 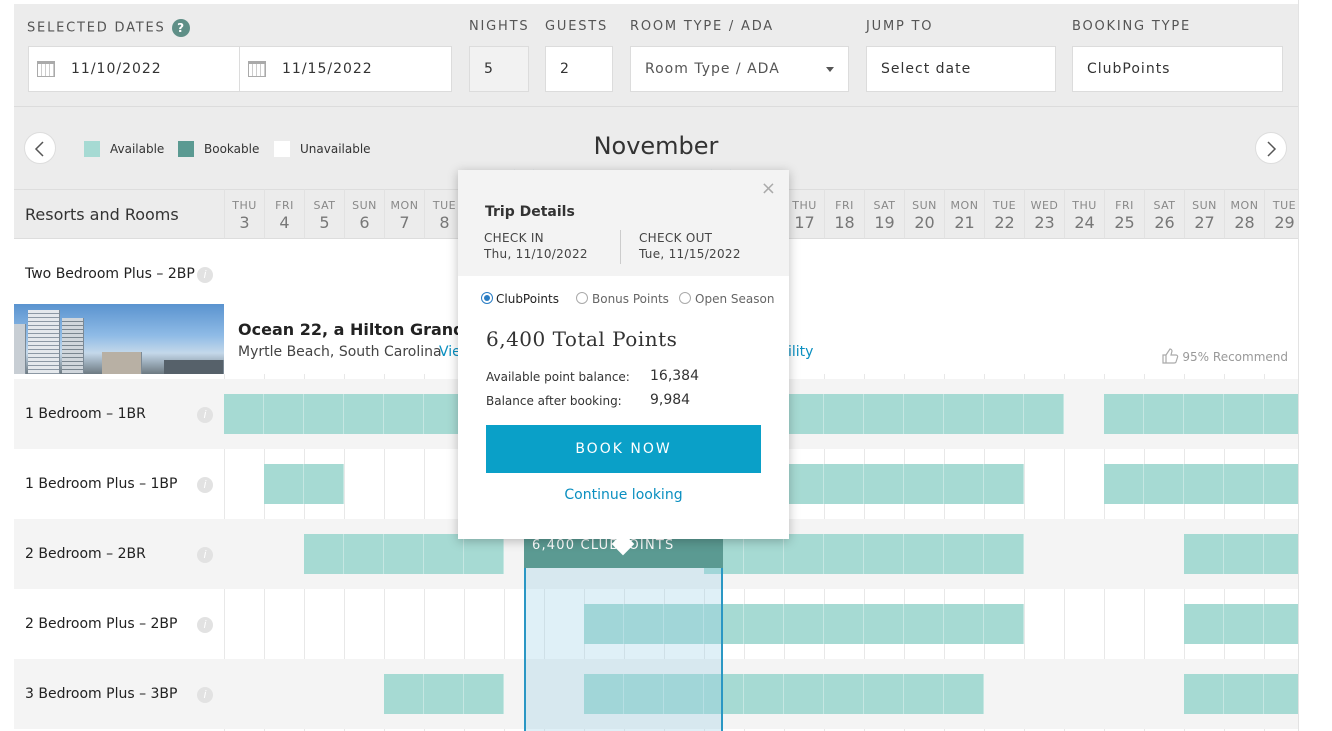 I want to click on room-label: 1 Bedroom Plus – 1BP i, so click(x=119, y=484).